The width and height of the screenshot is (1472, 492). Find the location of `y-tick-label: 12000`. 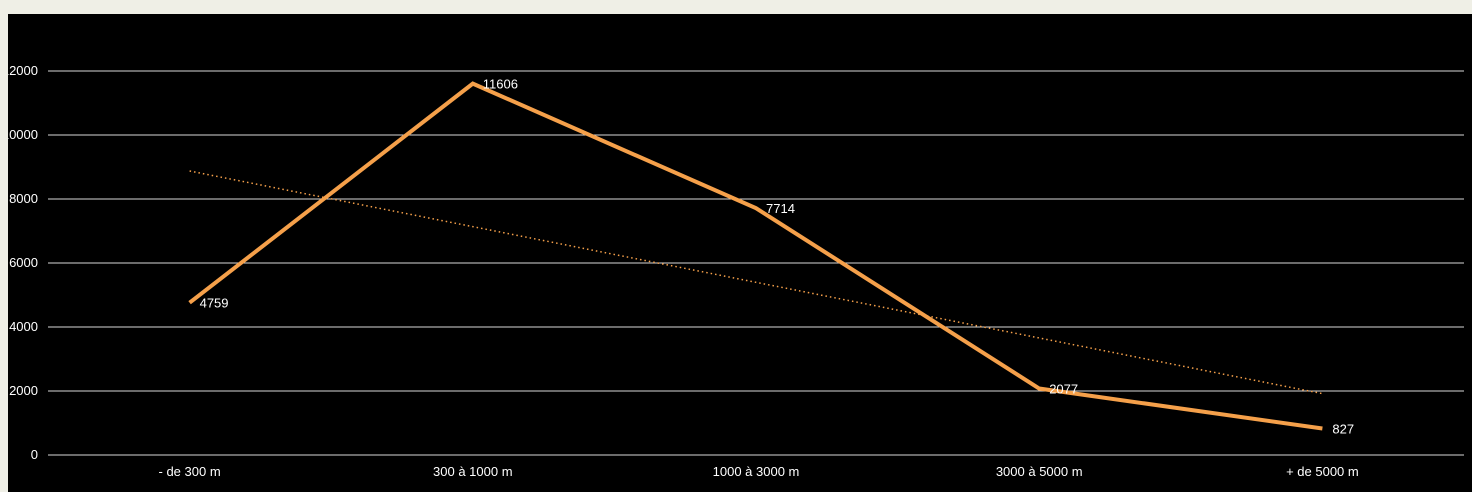

y-tick-label: 12000 is located at coordinates (23, 70).